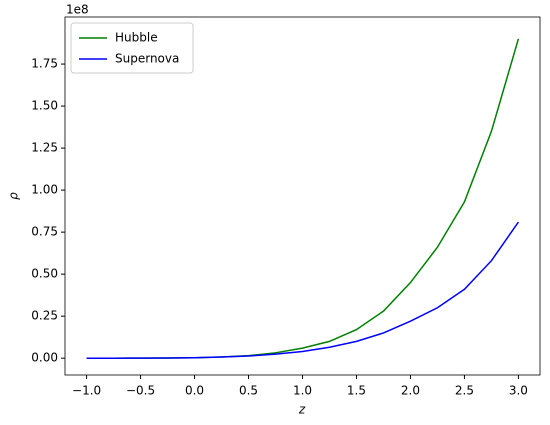 Image resolution: width=550 pixels, height=425 pixels. Describe the element at coordinates (44, 274) in the screenshot. I see `y-tick-label: 0.50` at that location.